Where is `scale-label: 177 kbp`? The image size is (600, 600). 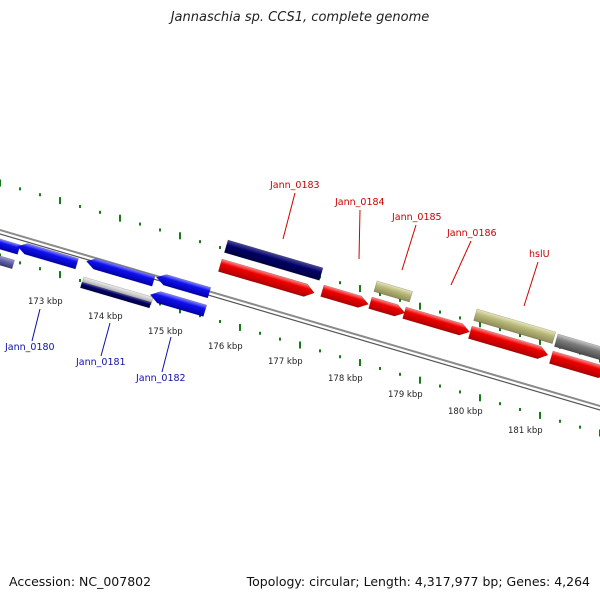
scale-label: 177 kbp is located at coordinates (285, 362).